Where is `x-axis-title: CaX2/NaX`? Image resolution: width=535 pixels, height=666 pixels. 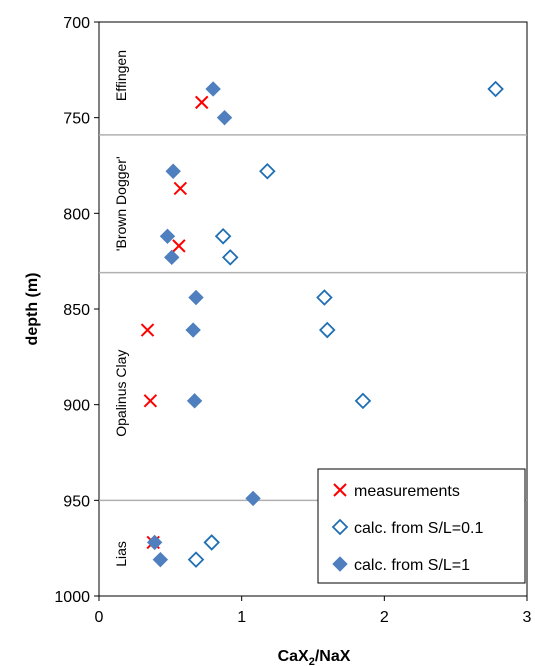
x-axis-title: CaX2/NaX is located at coordinates (314, 657).